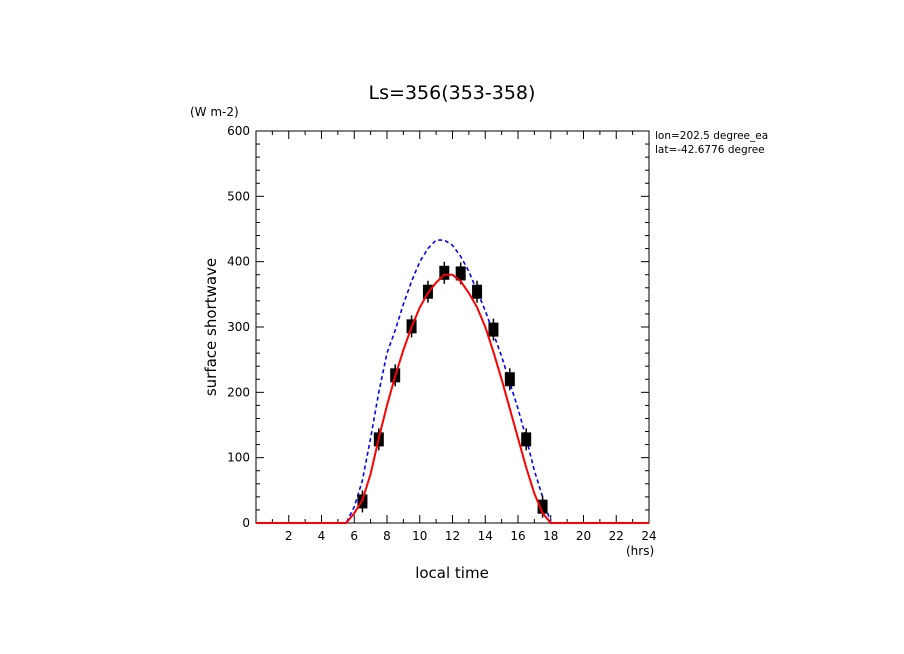  Describe the element at coordinates (238, 196) in the screenshot. I see `y-tick-label: 500` at that location.